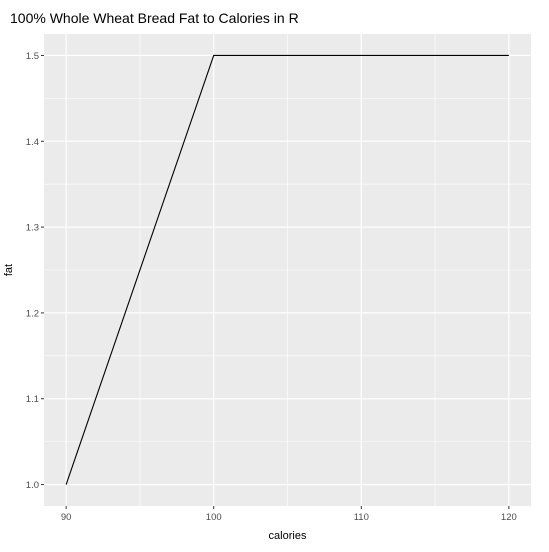 This screenshot has width=549, height=552. What do you see at coordinates (32, 485) in the screenshot?
I see `y-tick-label: 1.0` at bounding box center [32, 485].